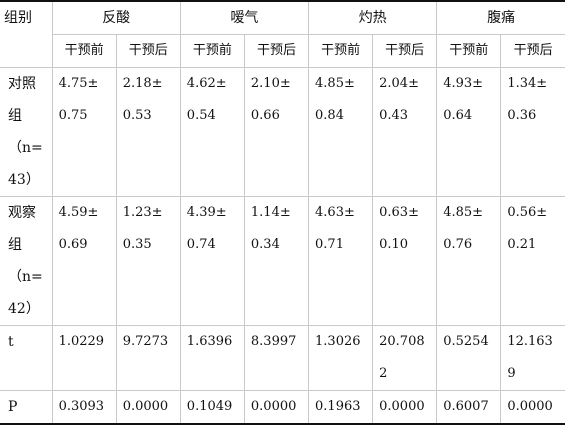 This screenshot has height=425, width=565. Describe the element at coordinates (201, 115) in the screenshot. I see `cell-value-line: 0.54` at that location.